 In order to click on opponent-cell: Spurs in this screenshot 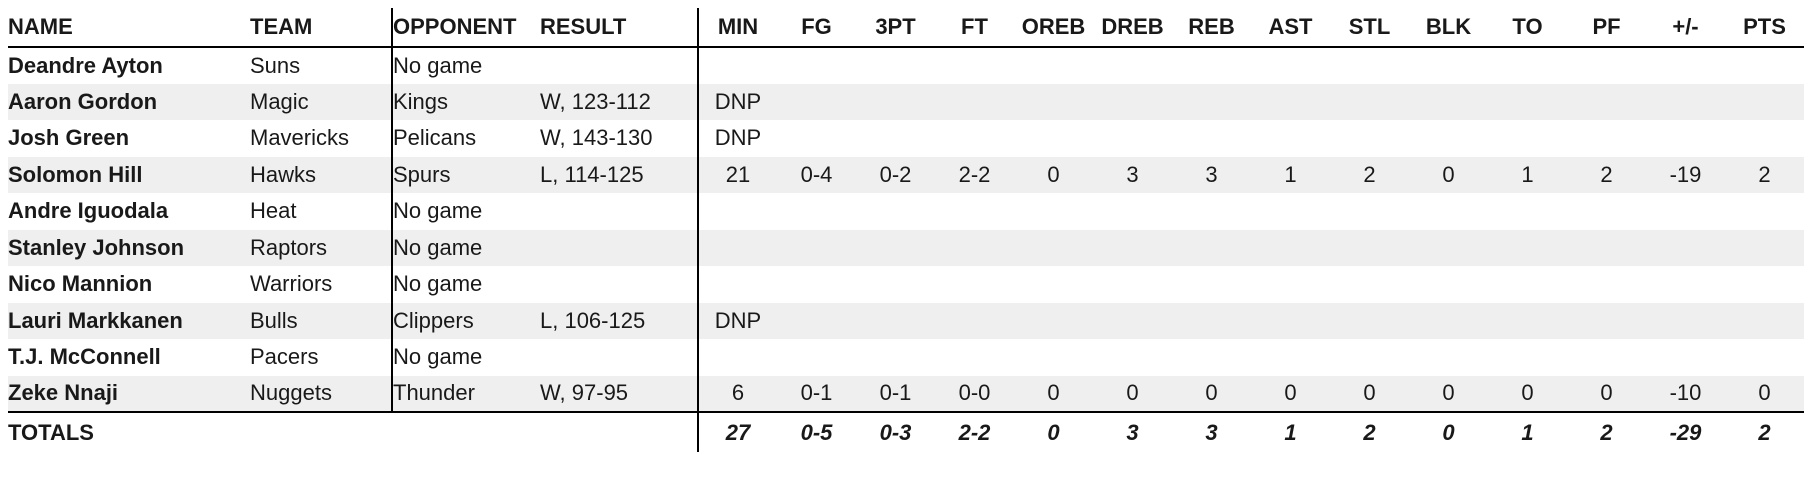, I will do `click(422, 174)`.